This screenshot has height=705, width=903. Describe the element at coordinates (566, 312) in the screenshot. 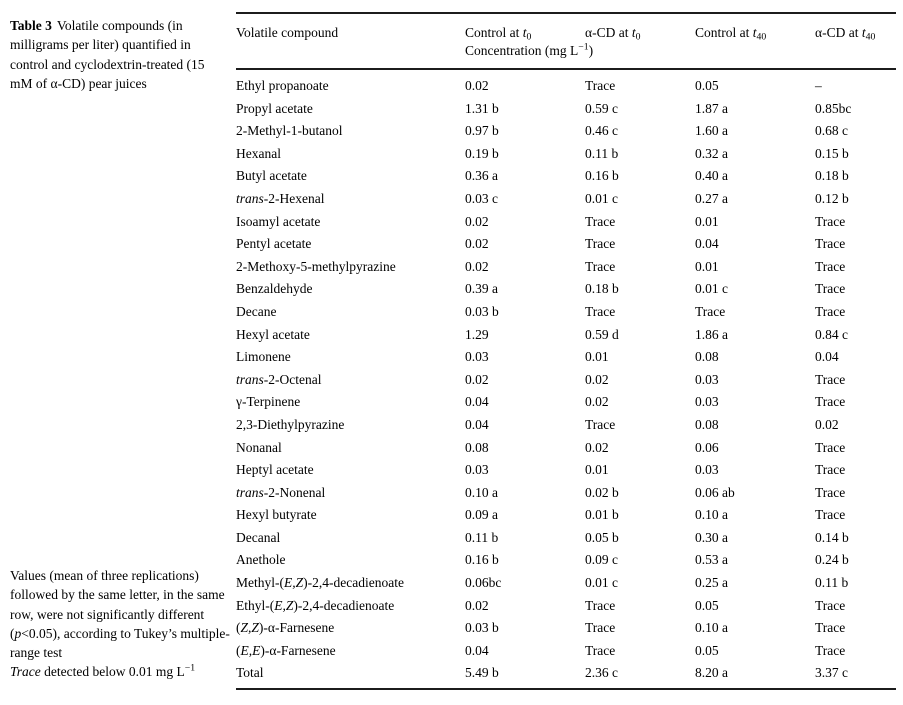

I see `table-row: Decane 0.03 b Trace Trace Trace` at that location.